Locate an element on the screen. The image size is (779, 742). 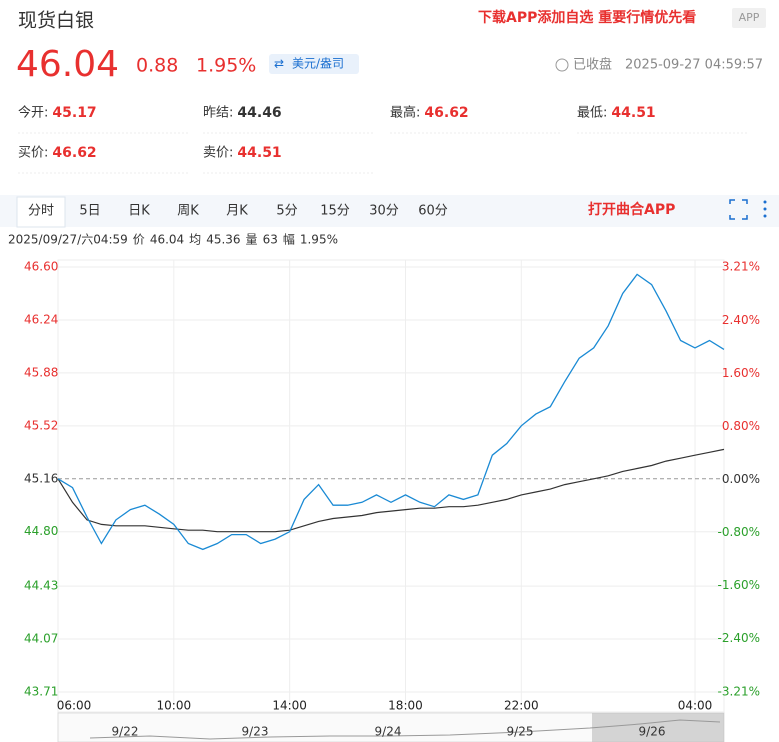
x-tick-label: 10:00 is located at coordinates (174, 706).